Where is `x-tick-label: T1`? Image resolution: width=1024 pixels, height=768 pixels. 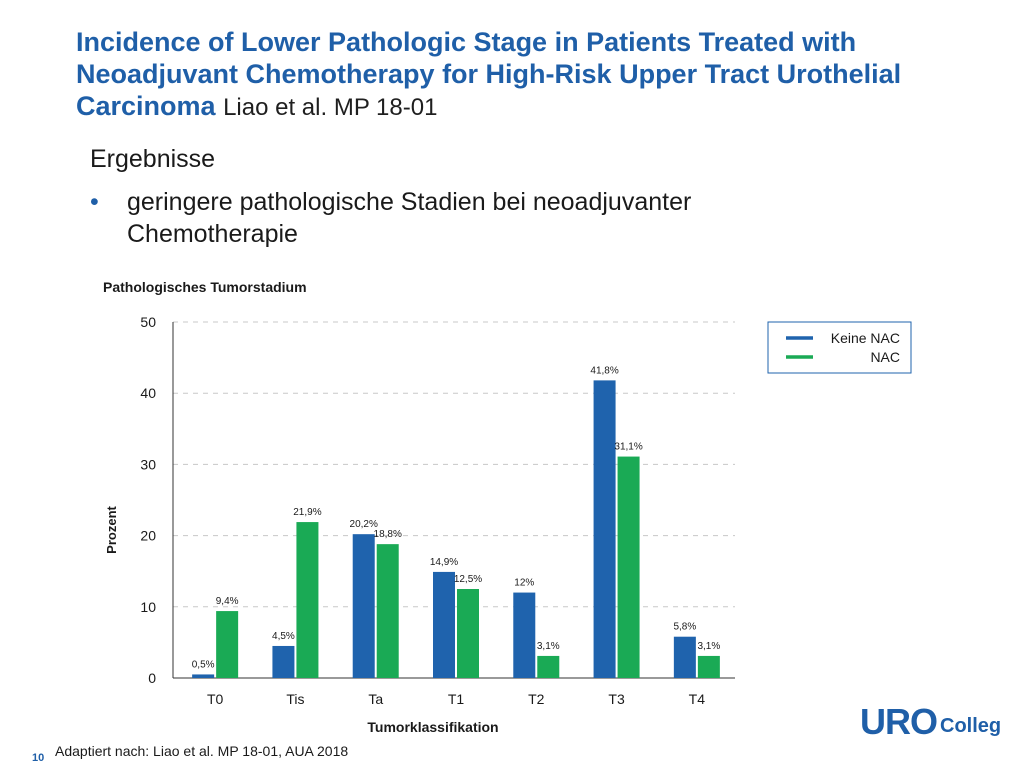 x-tick-label: T1 is located at coordinates (456, 699).